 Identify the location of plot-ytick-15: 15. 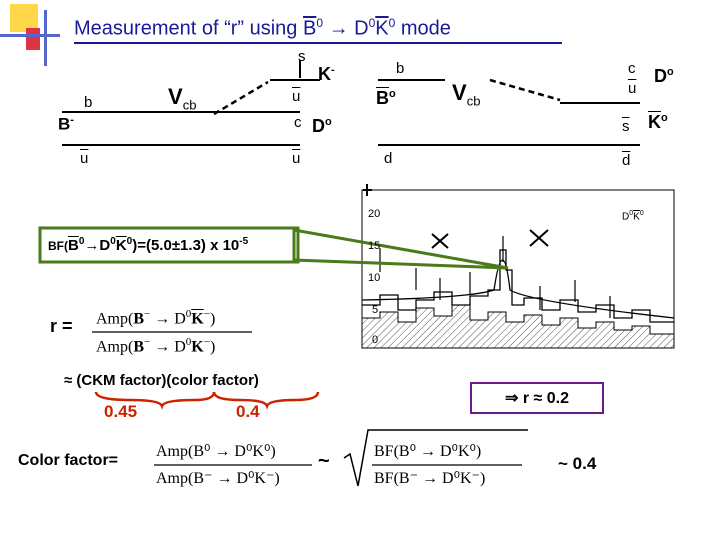
(374, 246).